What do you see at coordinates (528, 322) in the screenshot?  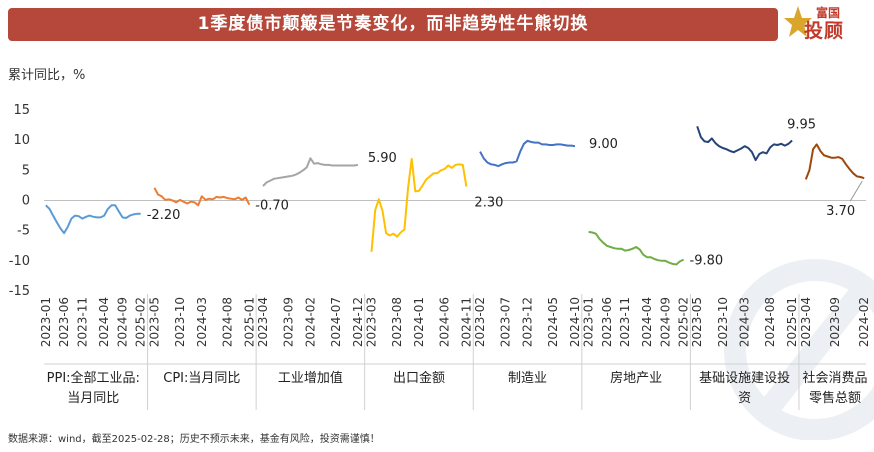 I see `x-tick-label: 2023-12` at bounding box center [528, 322].